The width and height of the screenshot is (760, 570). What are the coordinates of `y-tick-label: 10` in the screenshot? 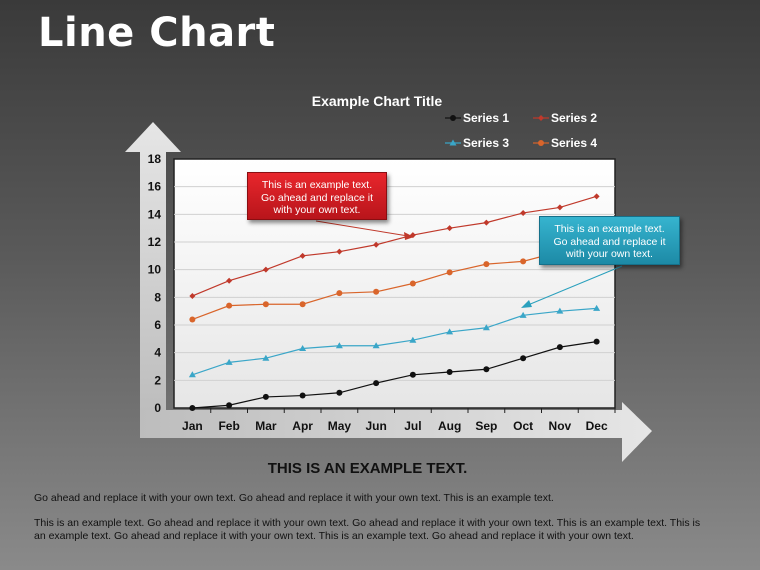 It's located at (155, 270).